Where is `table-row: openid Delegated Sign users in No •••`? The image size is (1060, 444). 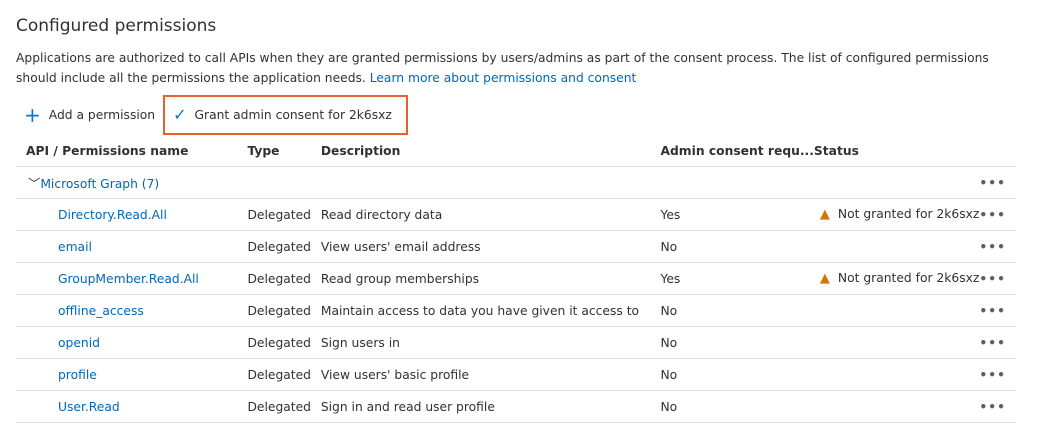 table-row: openid Delegated Sign users in No ••• is located at coordinates (516, 342).